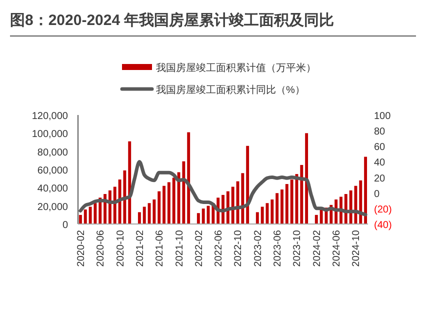 The height and width of the screenshot is (320, 426). Describe the element at coordinates (180, 248) in the screenshot. I see `x-tick-label: 2021-10` at that location.